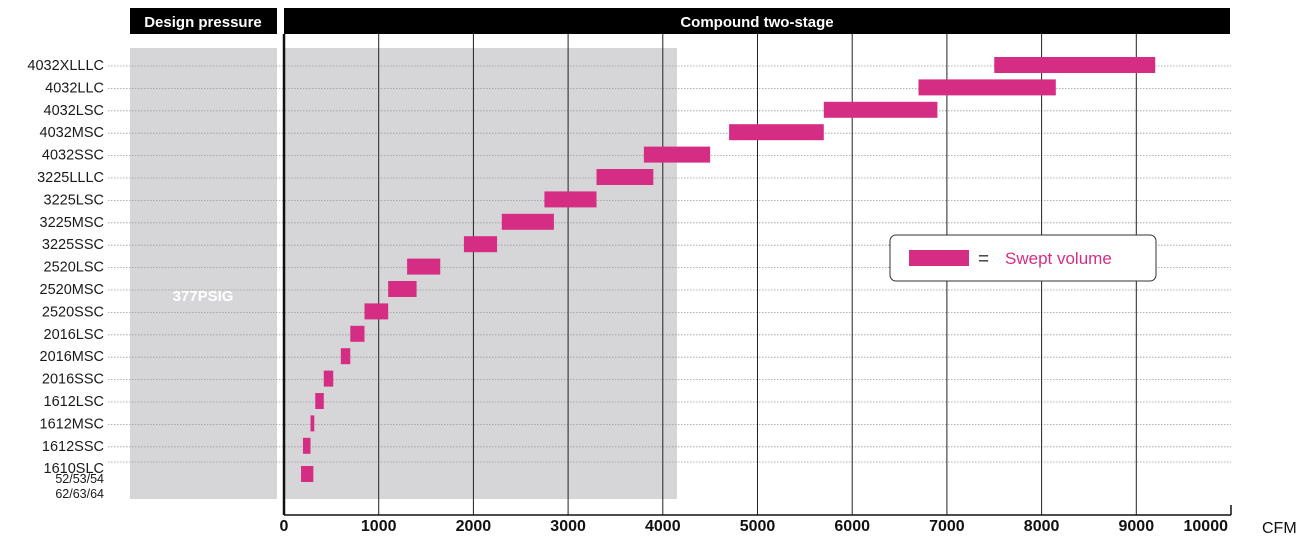  Describe the element at coordinates (568, 526) in the screenshot. I see `x-tick-label: 3000` at that location.